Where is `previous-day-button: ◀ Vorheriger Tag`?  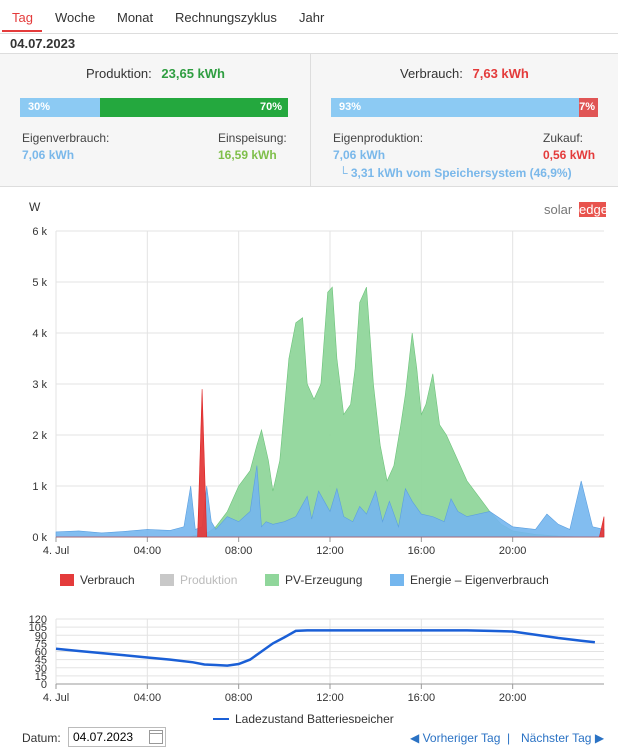
previous-day-button: ◀ Vorheriger Tag is located at coordinates (455, 738).